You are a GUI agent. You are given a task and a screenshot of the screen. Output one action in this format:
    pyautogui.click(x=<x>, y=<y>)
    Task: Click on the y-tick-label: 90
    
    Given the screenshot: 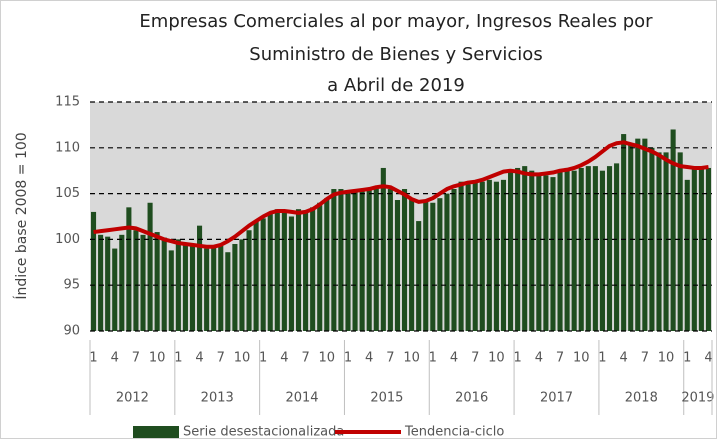 What is the action you would take?
    pyautogui.click(x=71, y=331)
    